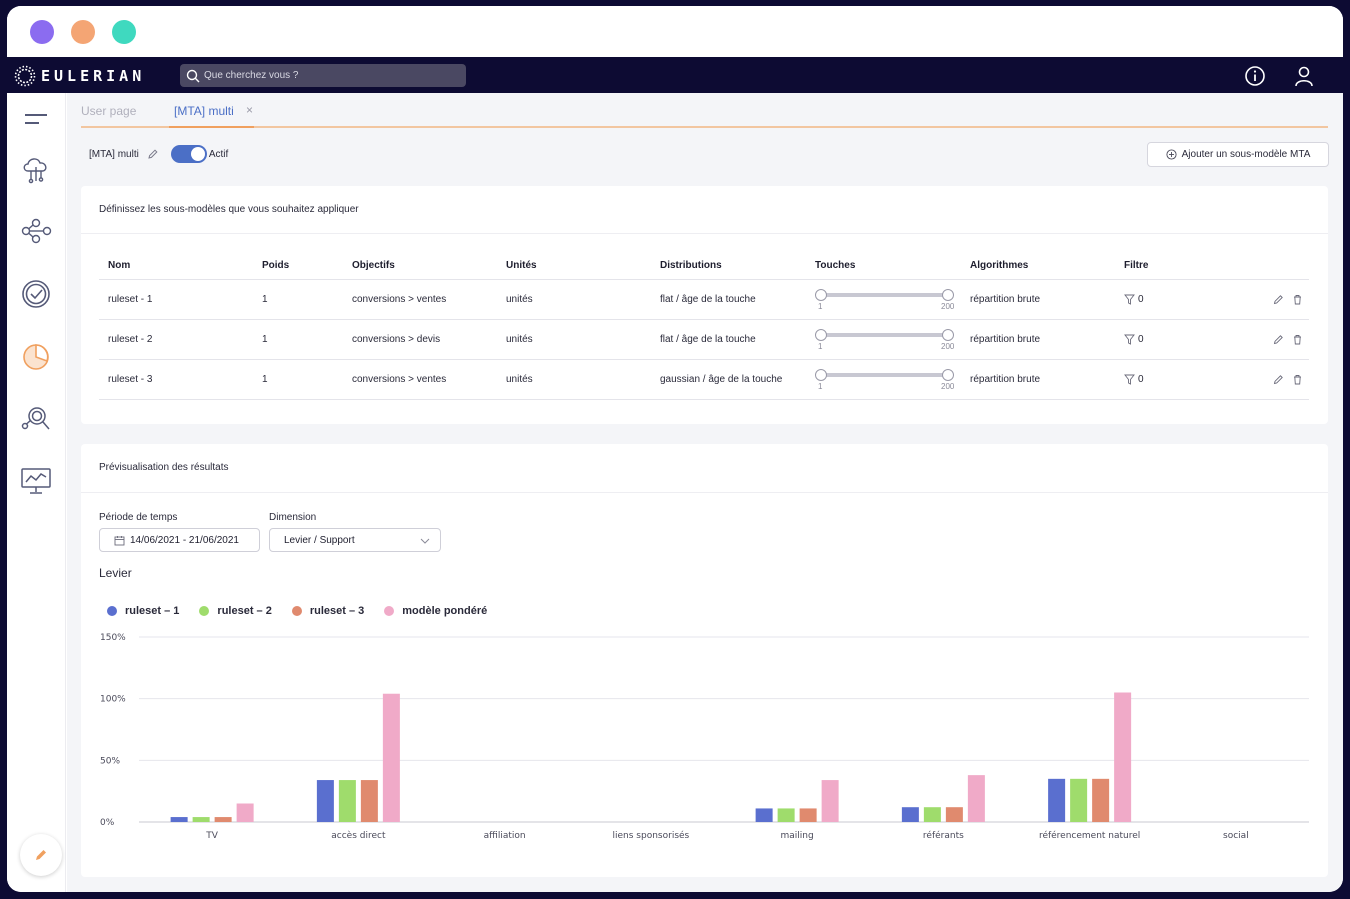  I want to click on x-tick-label: mailing, so click(797, 836).